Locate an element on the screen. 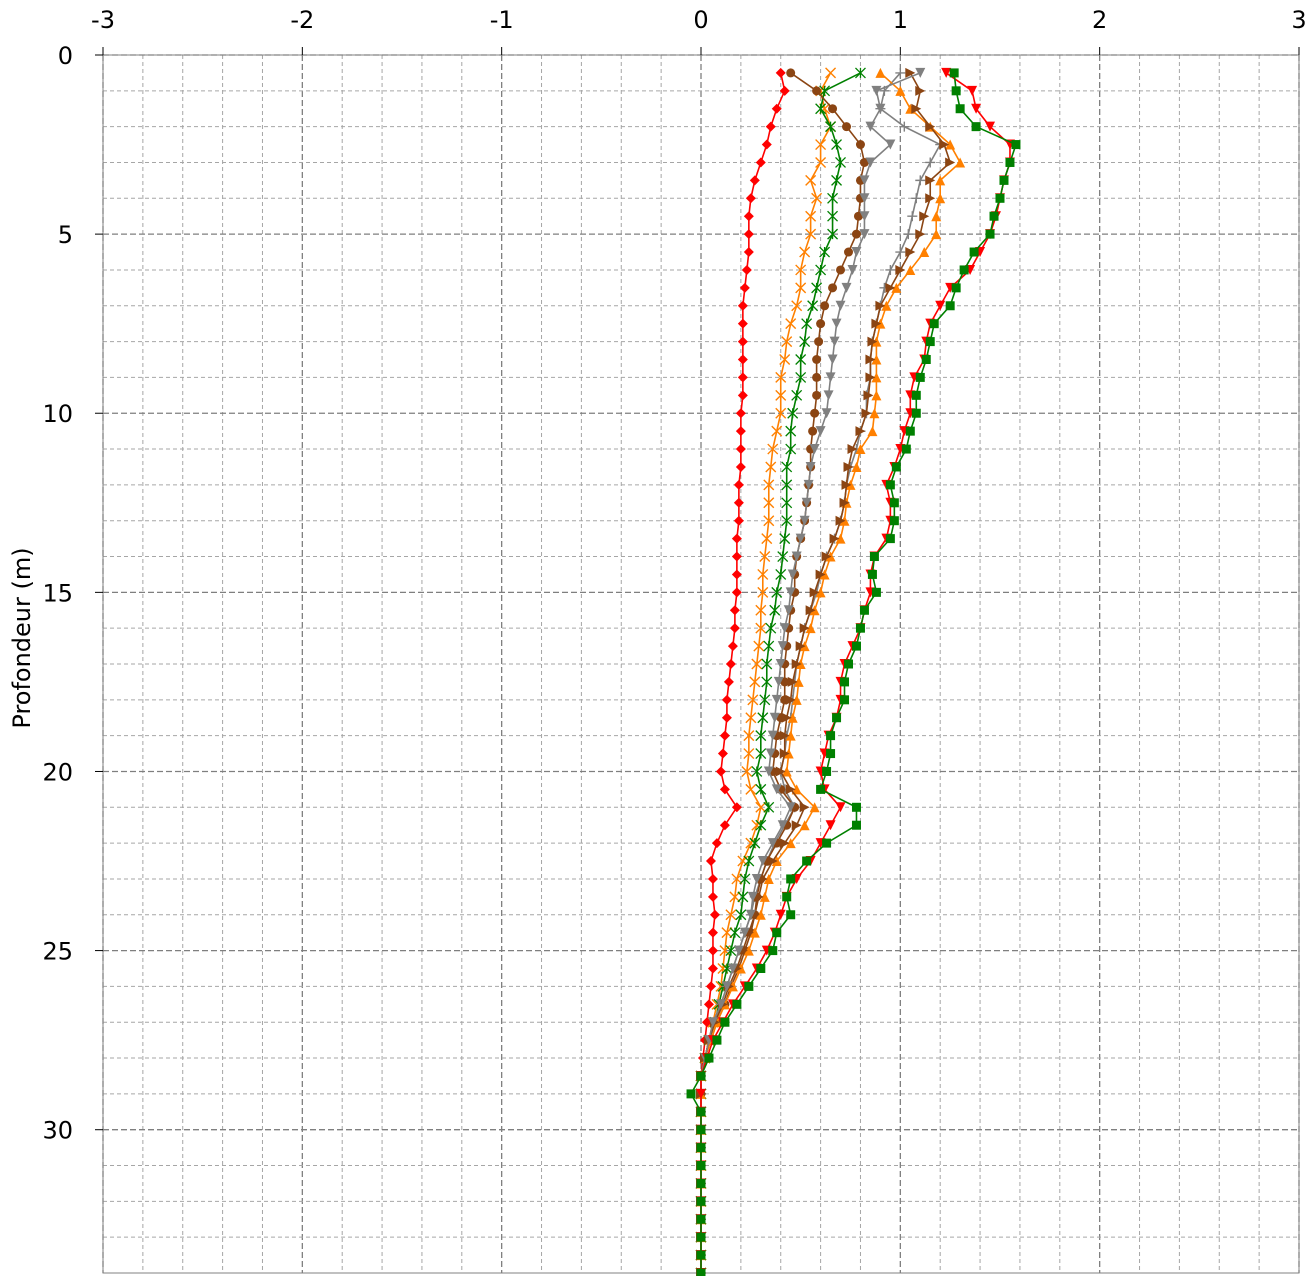 Image resolution: width=1311 pixels, height=1276 pixels. y-tick-label: 15 is located at coordinates (57, 593).